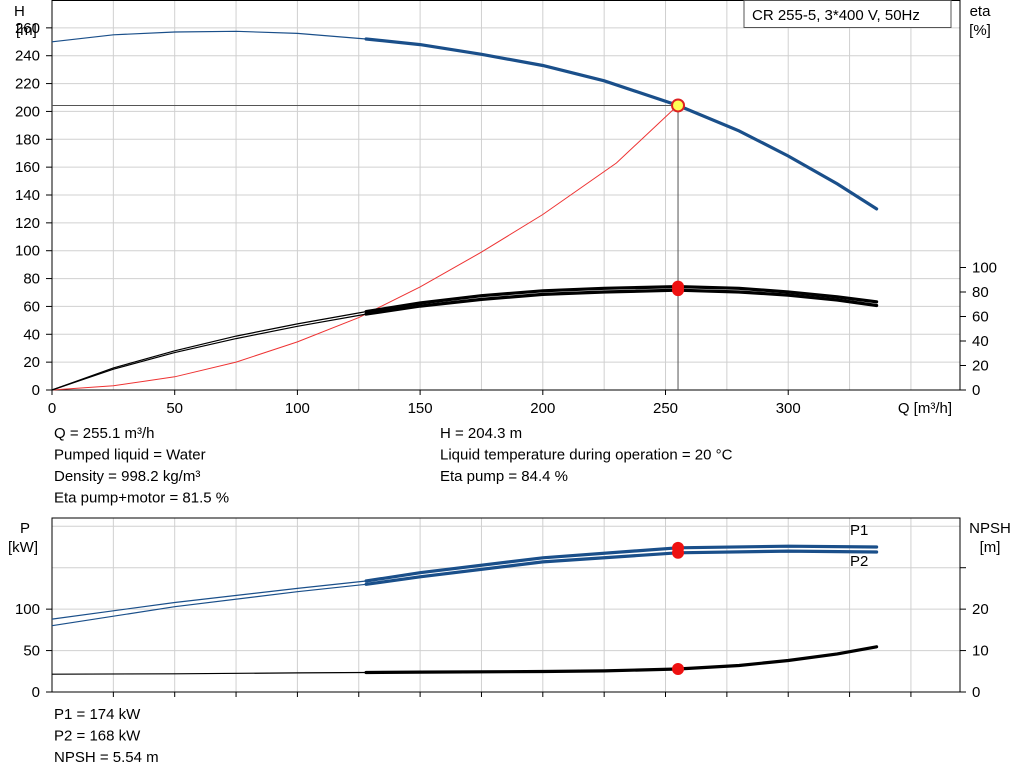 Image resolution: width=1024 pixels, height=781 pixels. What do you see at coordinates (27, 139) in the screenshot?
I see `y-tick-label: 180` at bounding box center [27, 139].